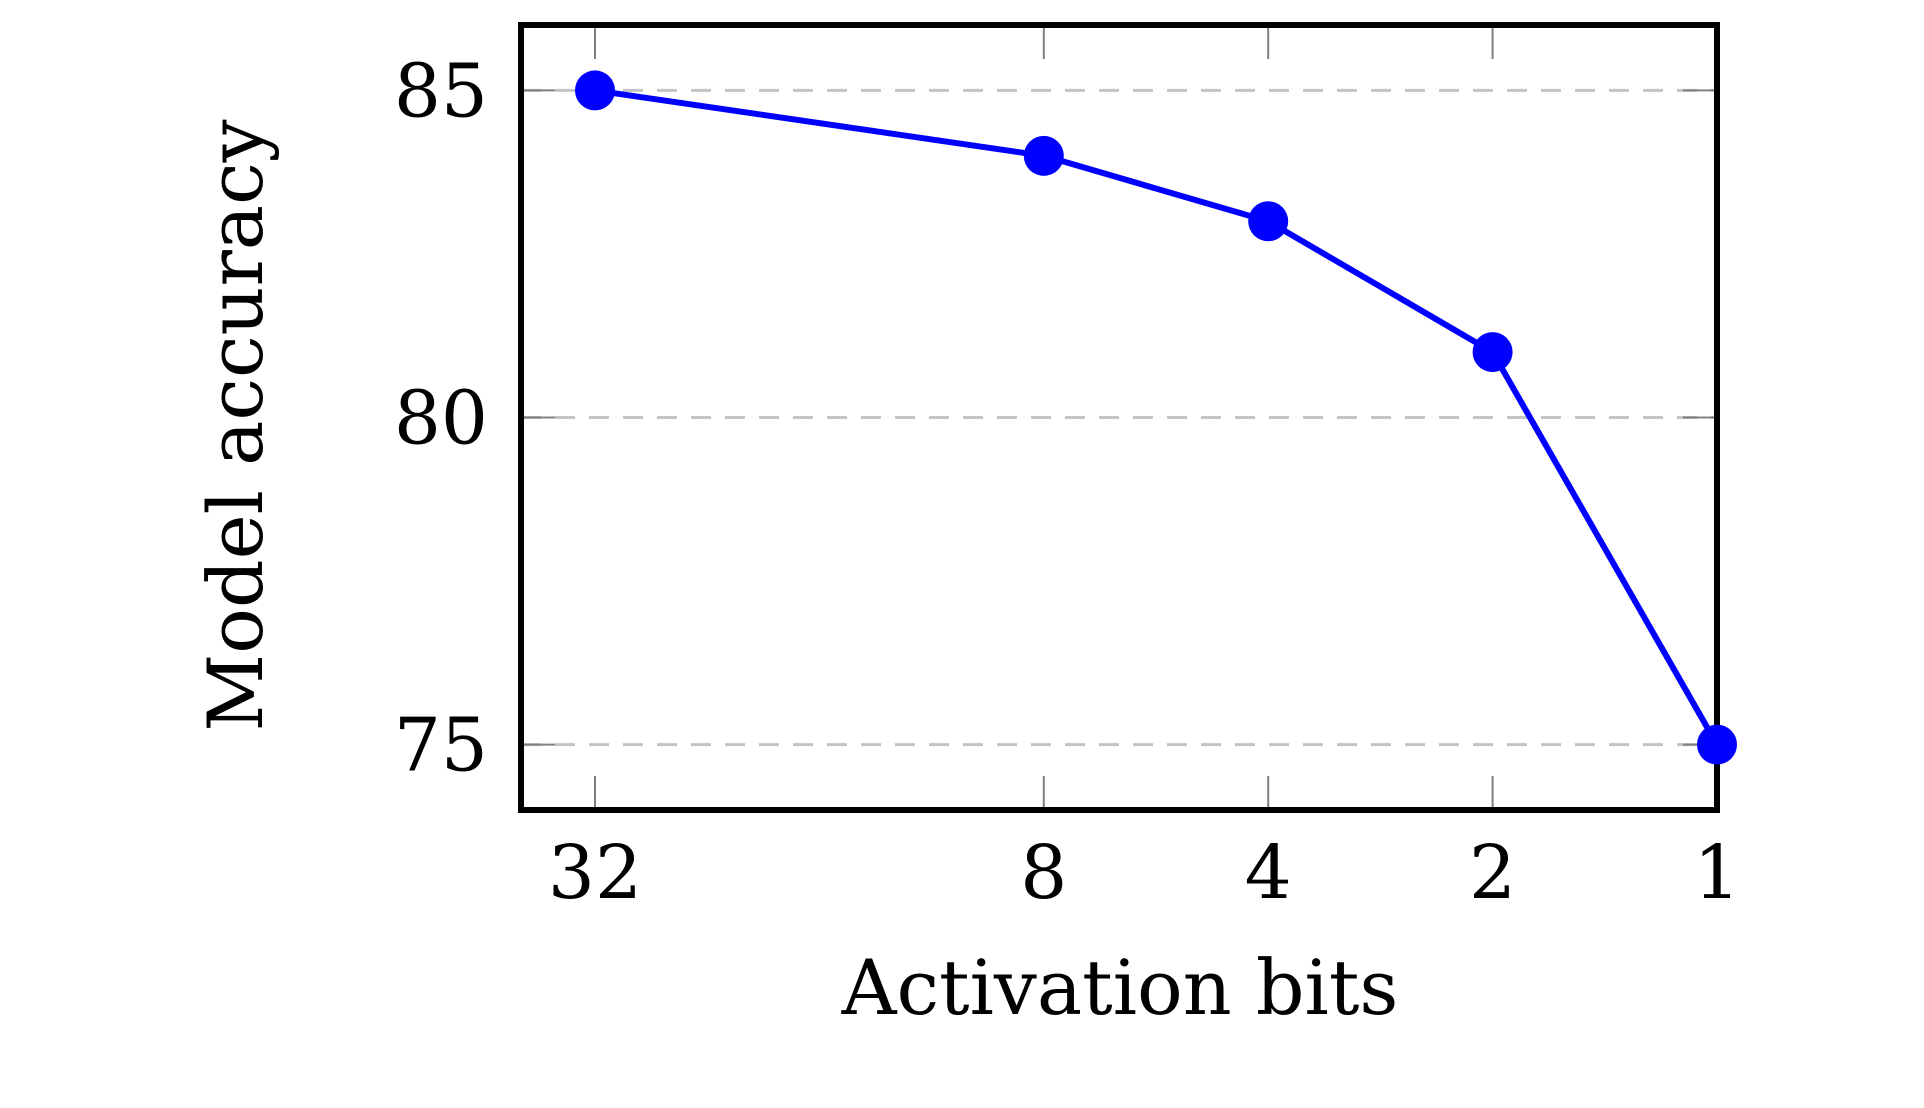 The width and height of the screenshot is (1924, 1108). Describe the element at coordinates (595, 873) in the screenshot. I see `x-tick-label: 32` at that location.